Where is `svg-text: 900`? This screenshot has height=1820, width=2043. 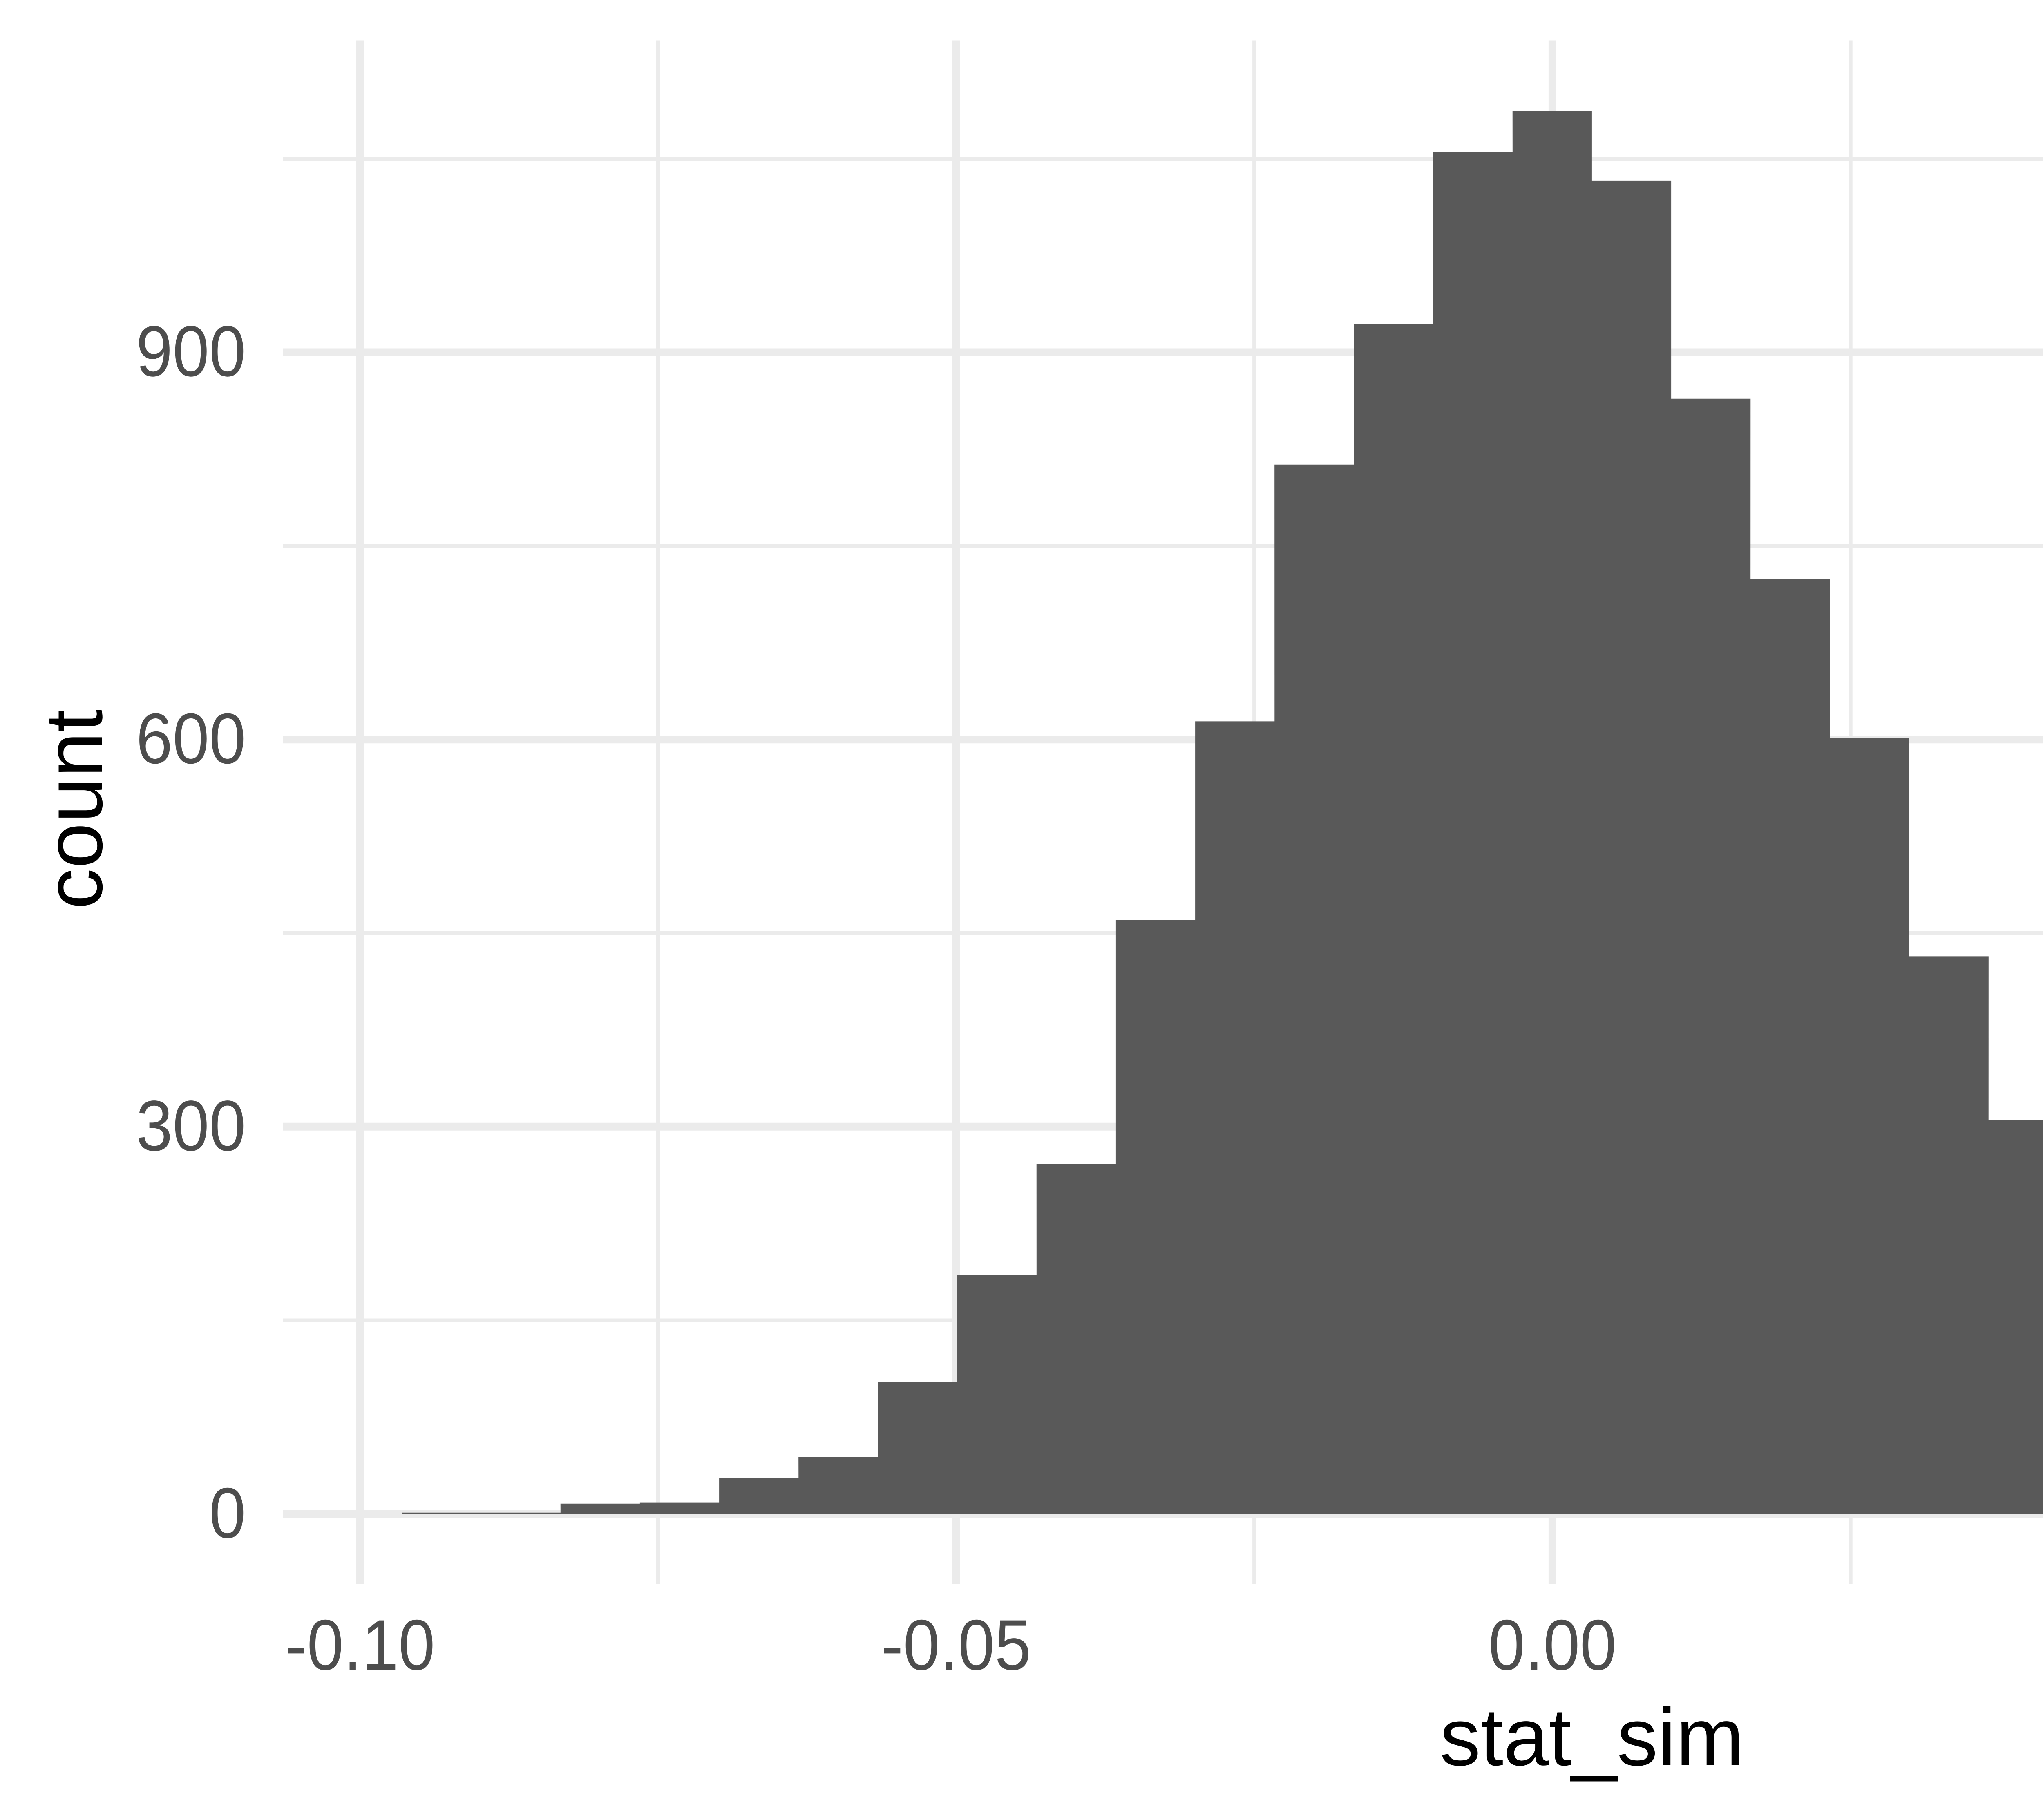
svg-text: 900 is located at coordinates (191, 351).